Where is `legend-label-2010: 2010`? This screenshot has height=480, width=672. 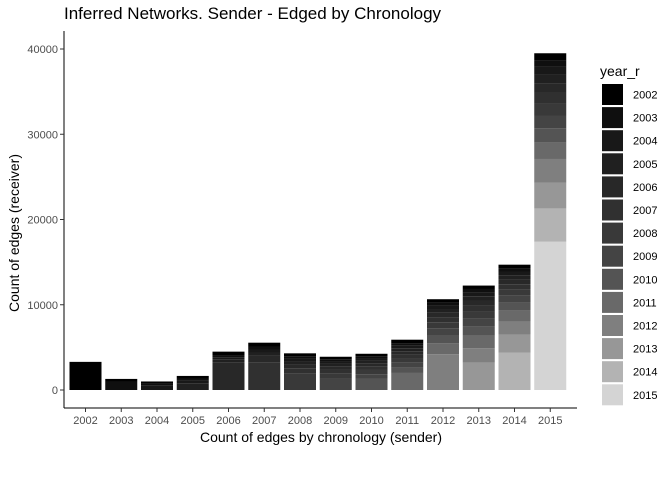 legend-label-2010: 2010 is located at coordinates (645, 280).